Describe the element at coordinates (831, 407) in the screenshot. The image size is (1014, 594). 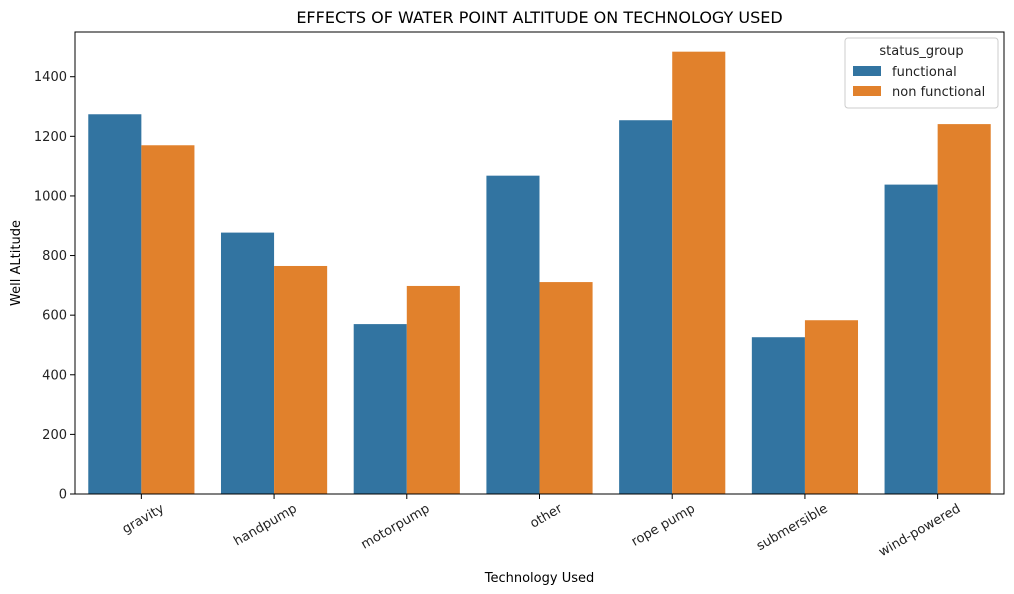
I see `bar-submersible-non-functional` at that location.